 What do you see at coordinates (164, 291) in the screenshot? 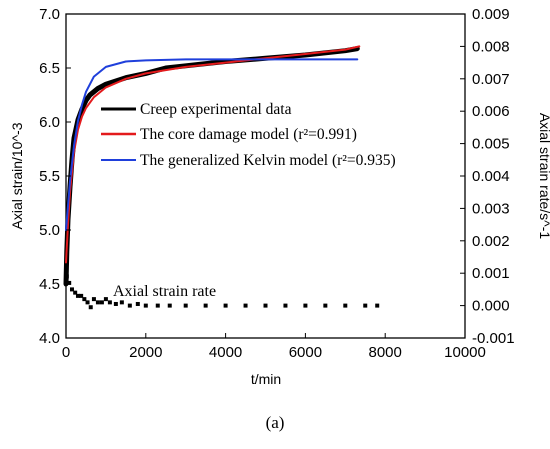
I see `annotation-strain-rate: Axial strain rate` at bounding box center [164, 291].